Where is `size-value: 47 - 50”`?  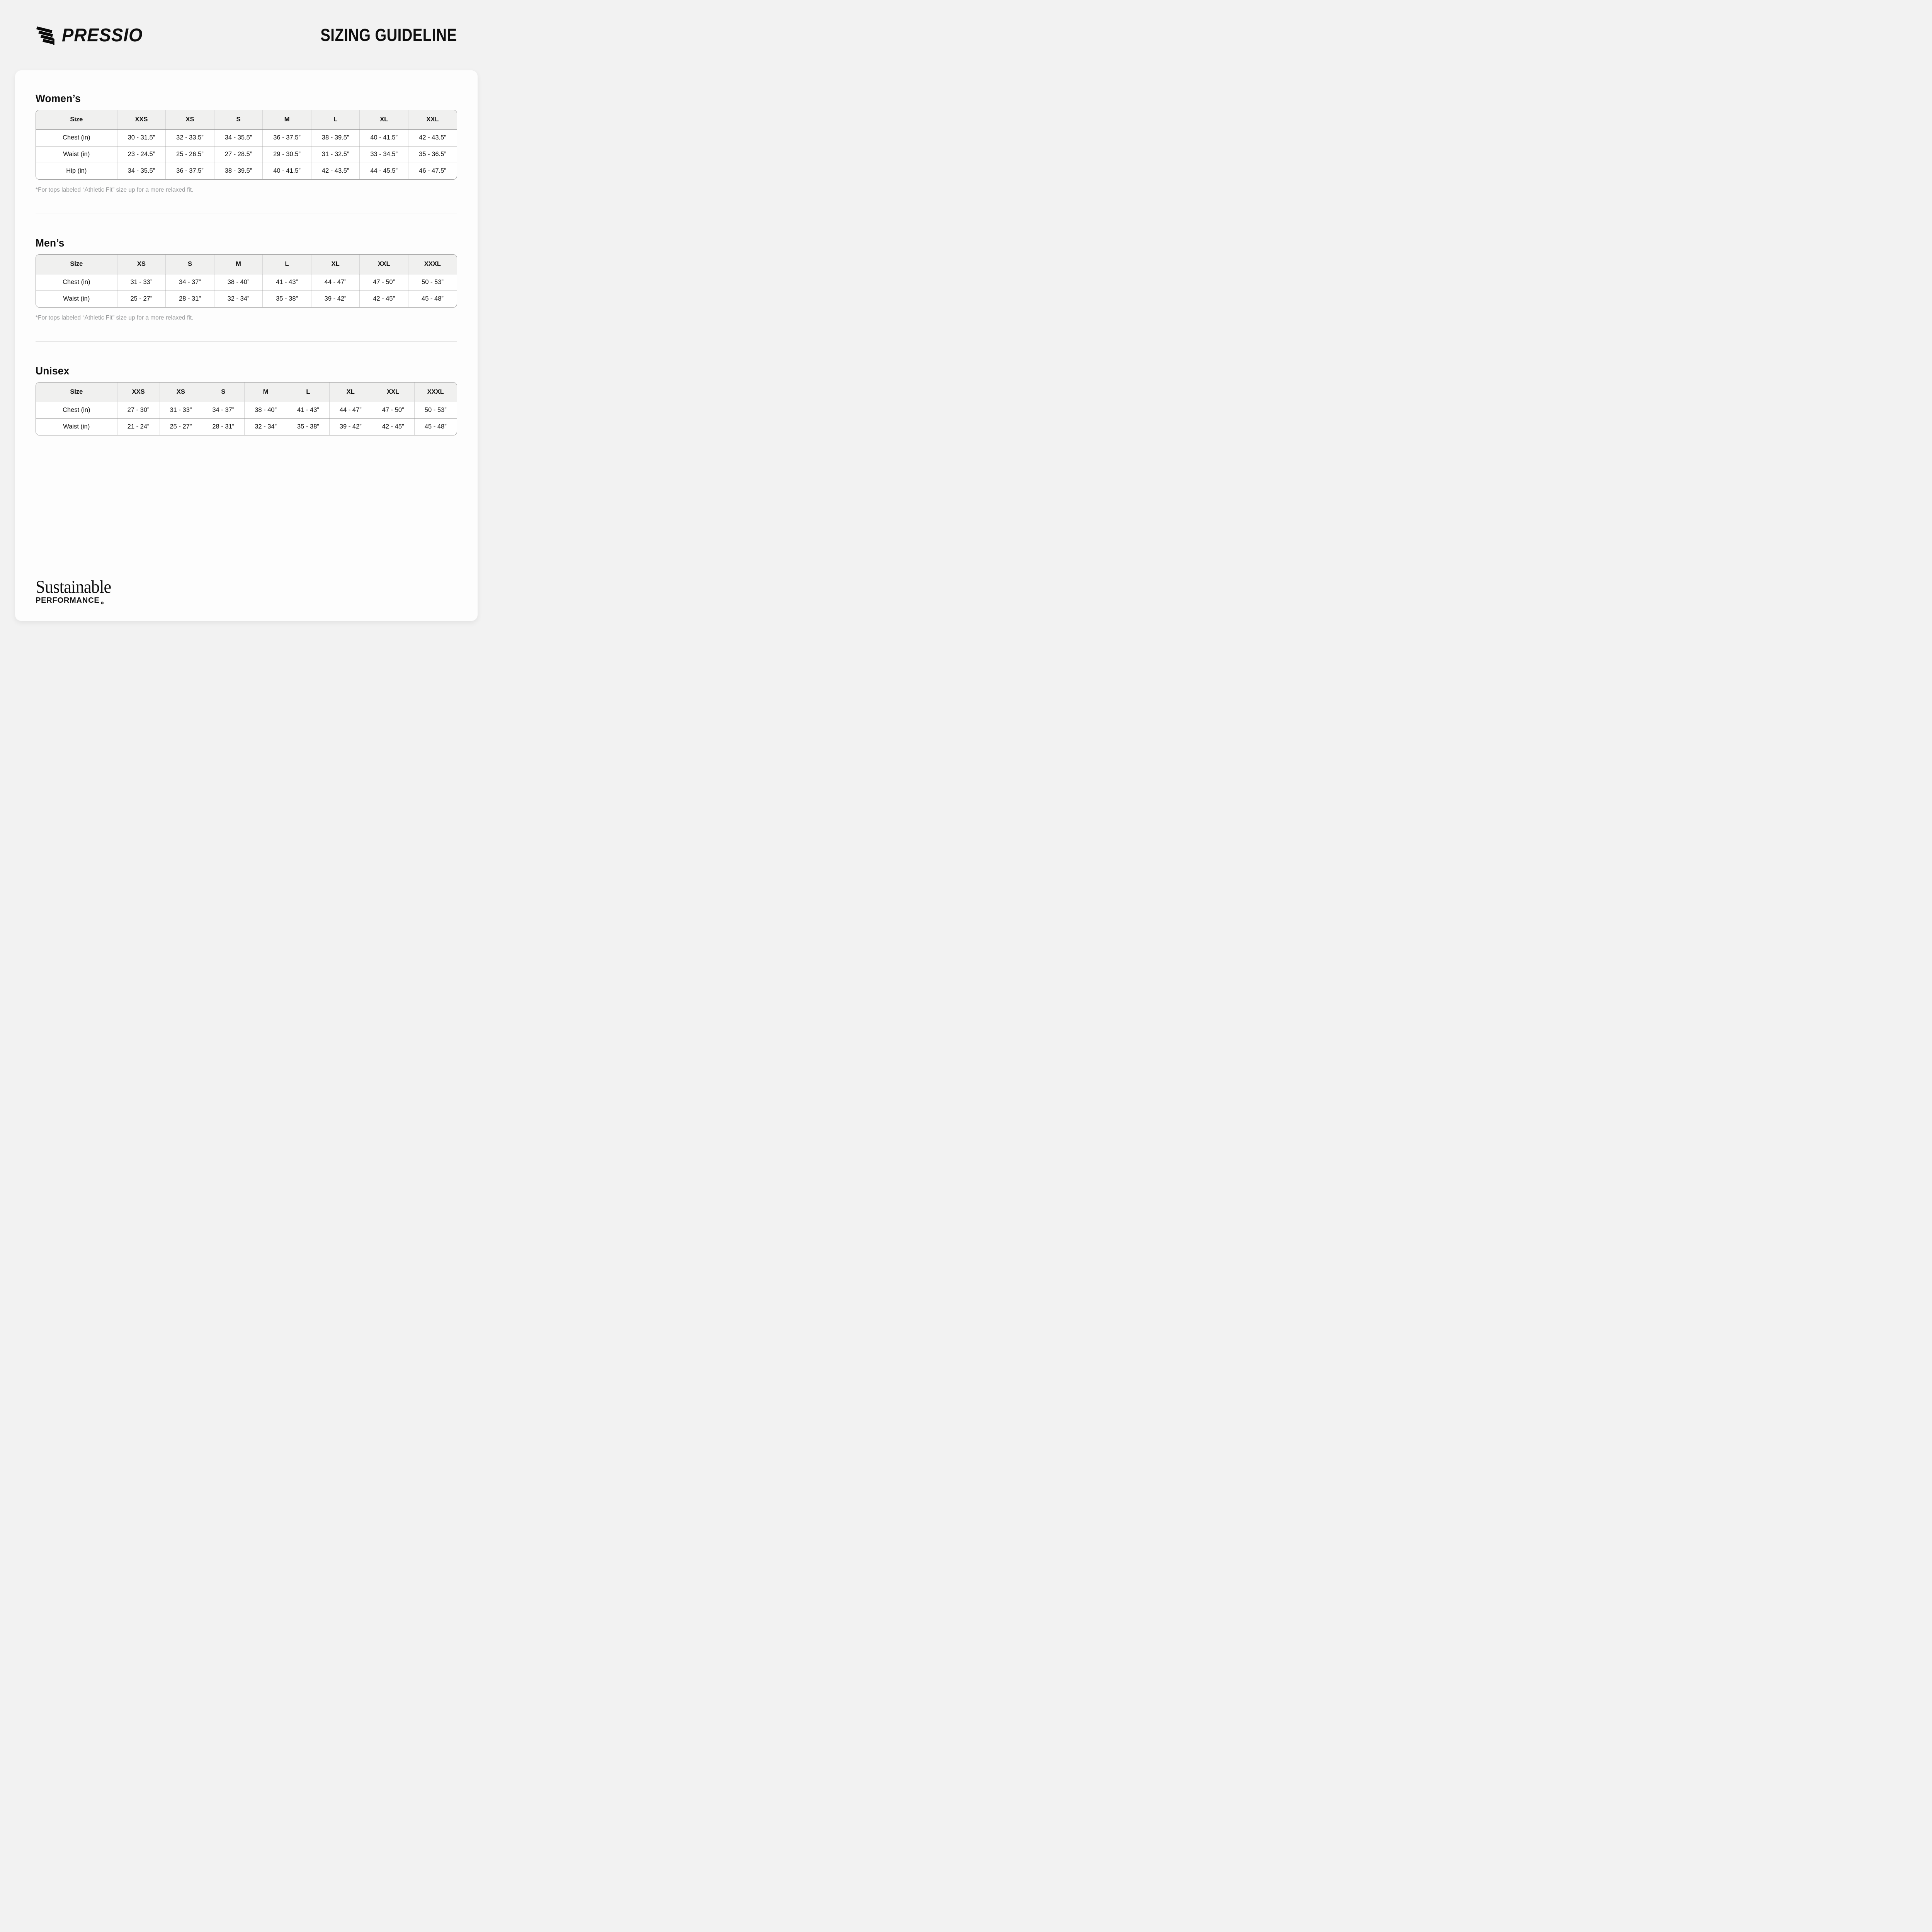 size-value: 47 - 50” is located at coordinates (394, 411).